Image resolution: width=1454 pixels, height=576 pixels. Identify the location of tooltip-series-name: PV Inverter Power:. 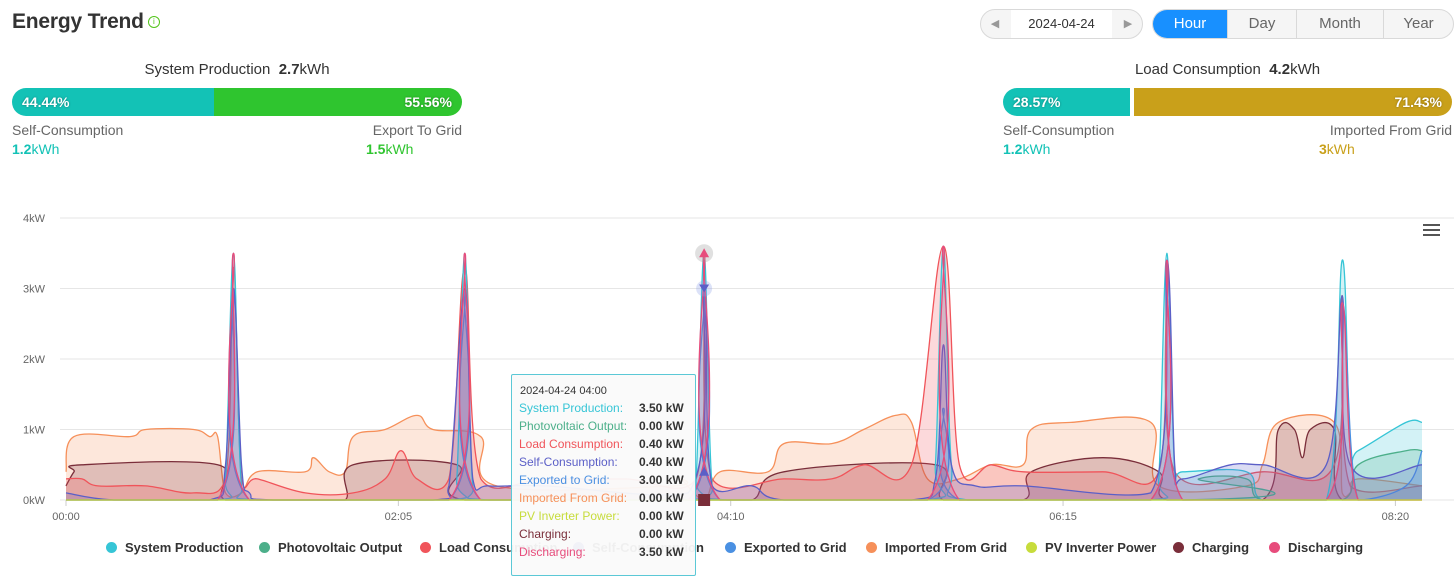
(569, 516).